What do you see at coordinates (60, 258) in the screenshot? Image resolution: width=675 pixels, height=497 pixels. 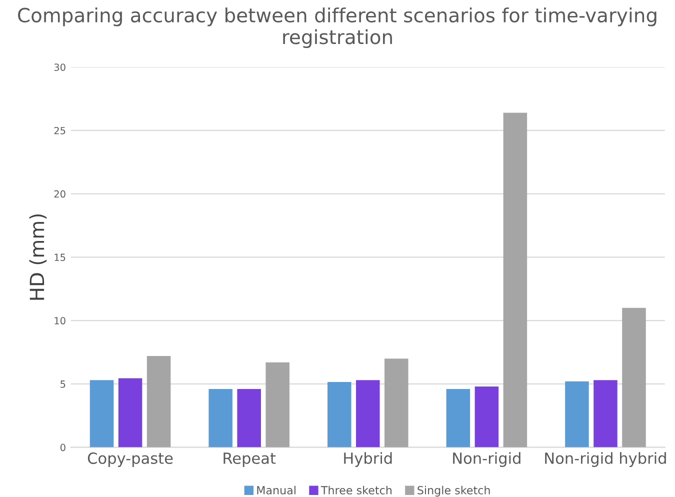 I see `y-tick-label: 15` at bounding box center [60, 258].